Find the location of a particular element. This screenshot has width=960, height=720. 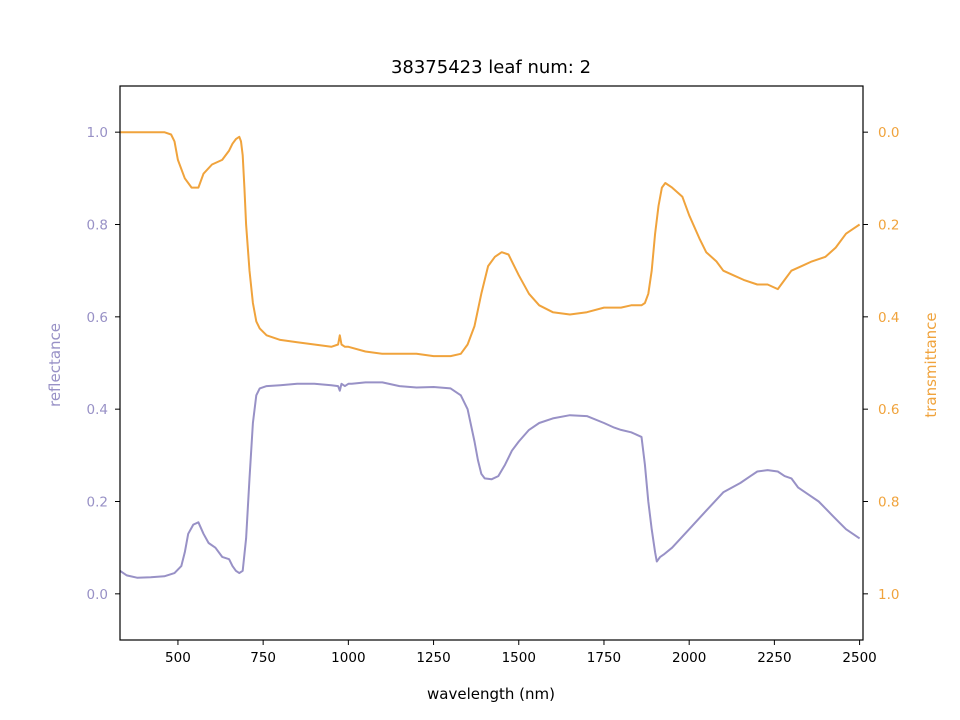

y-right-tick-label: 1.0 is located at coordinates (888, 595).